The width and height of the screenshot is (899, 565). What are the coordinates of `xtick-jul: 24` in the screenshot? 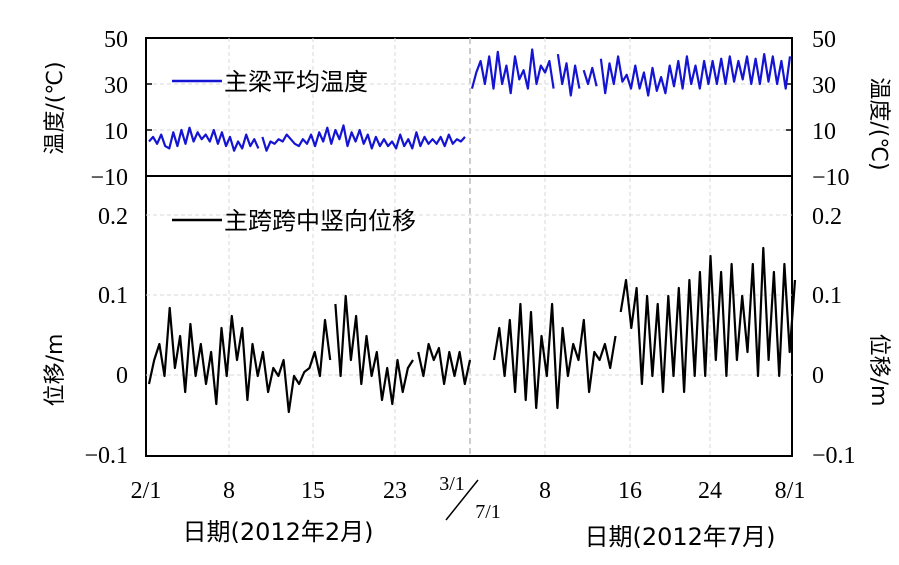 It's located at (710, 491).